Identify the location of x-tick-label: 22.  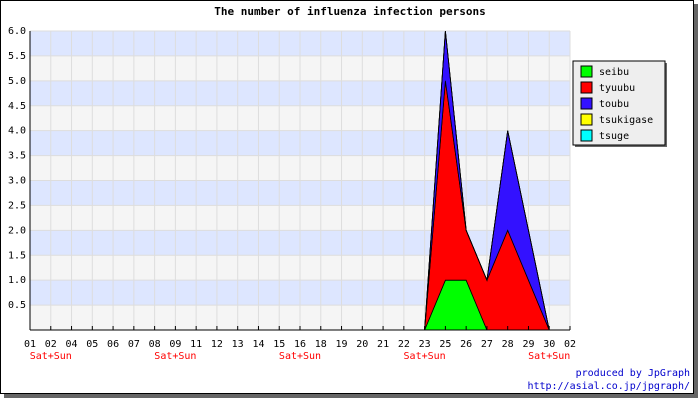
(404, 344).